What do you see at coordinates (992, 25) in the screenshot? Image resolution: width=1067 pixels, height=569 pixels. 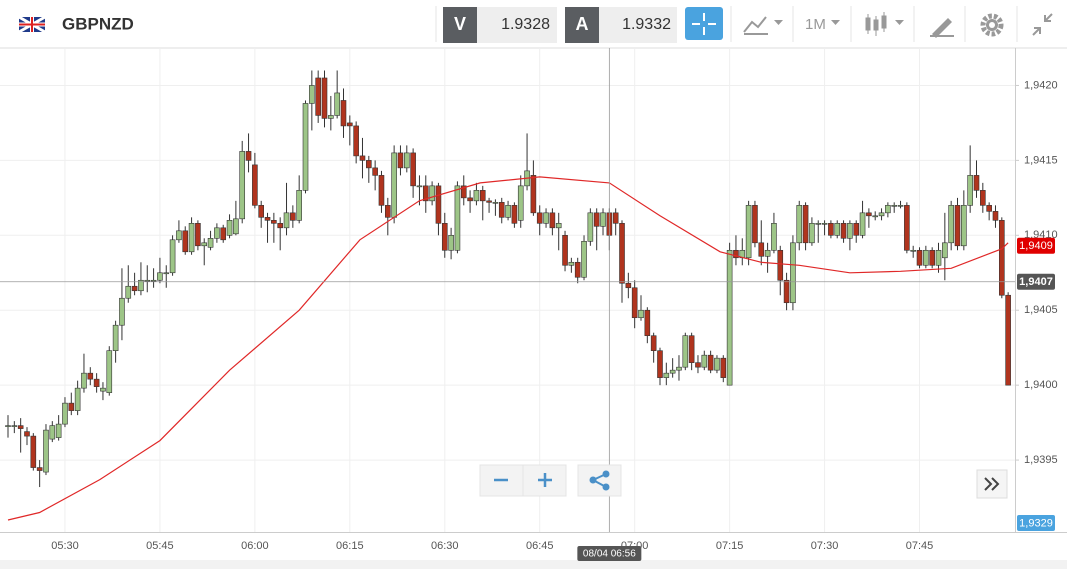 I see `settings-button` at bounding box center [992, 25].